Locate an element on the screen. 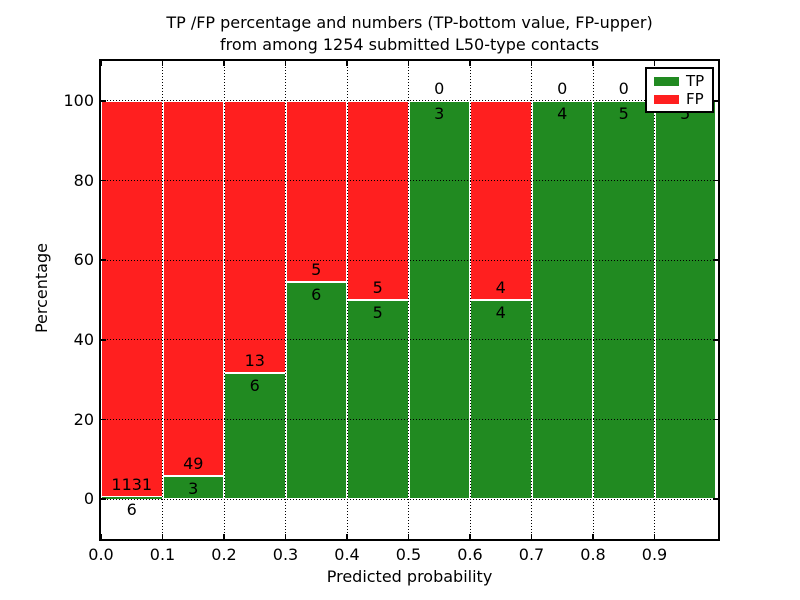 The image size is (800, 600). x-tick-label: 0.8 is located at coordinates (593, 554).